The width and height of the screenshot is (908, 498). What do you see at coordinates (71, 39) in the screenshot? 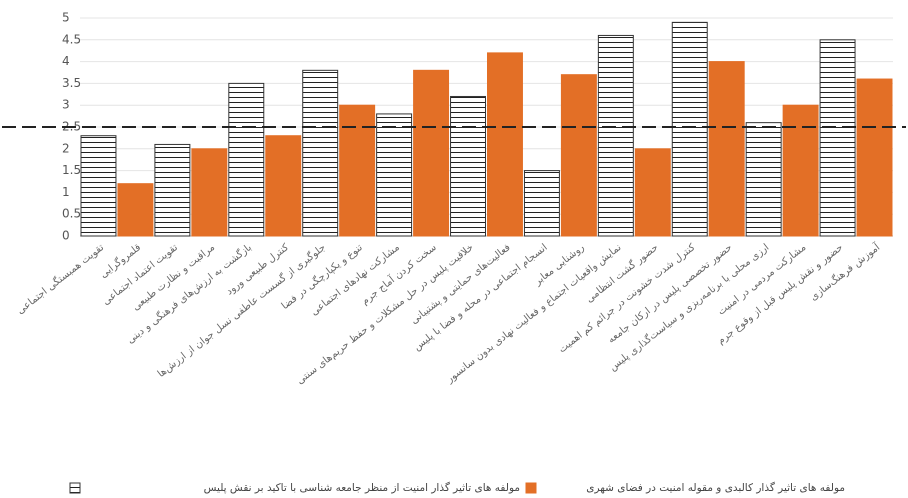
I see `y-tick-label: 4.5` at bounding box center [71, 39].